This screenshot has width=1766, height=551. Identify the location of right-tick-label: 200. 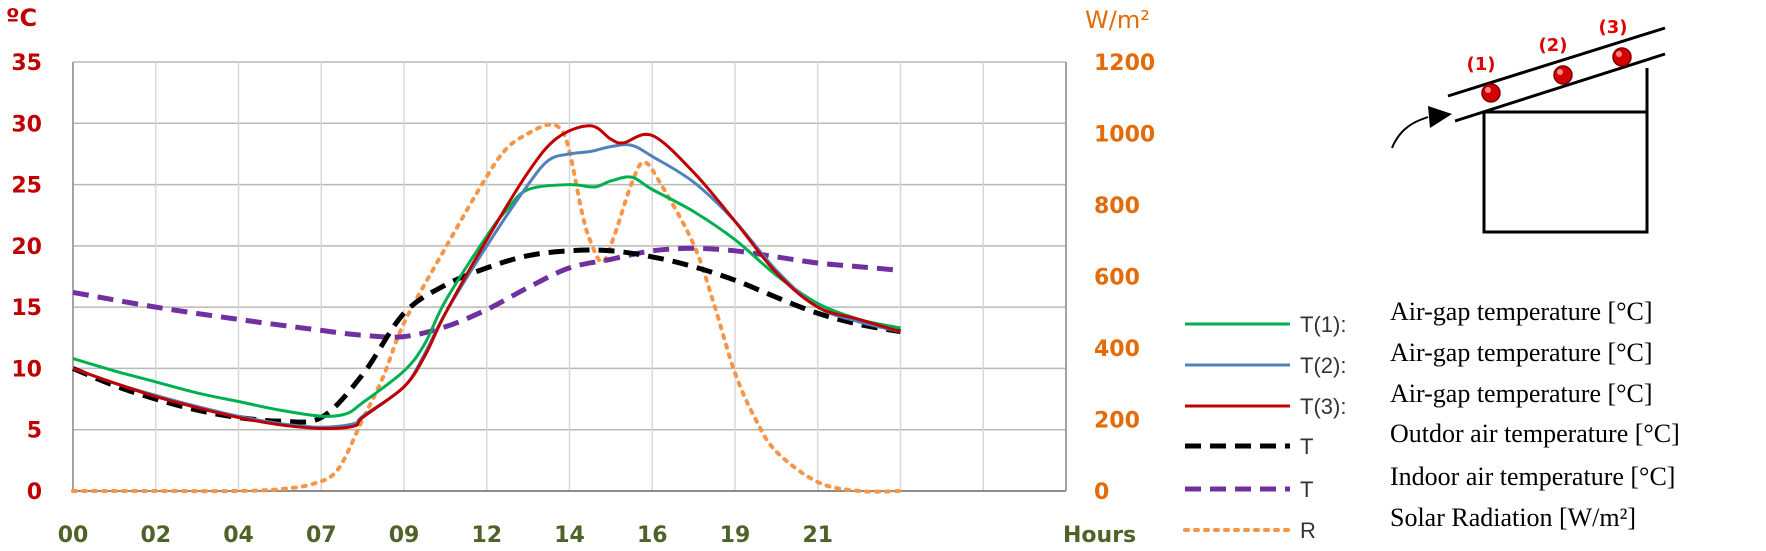
(1117, 421).